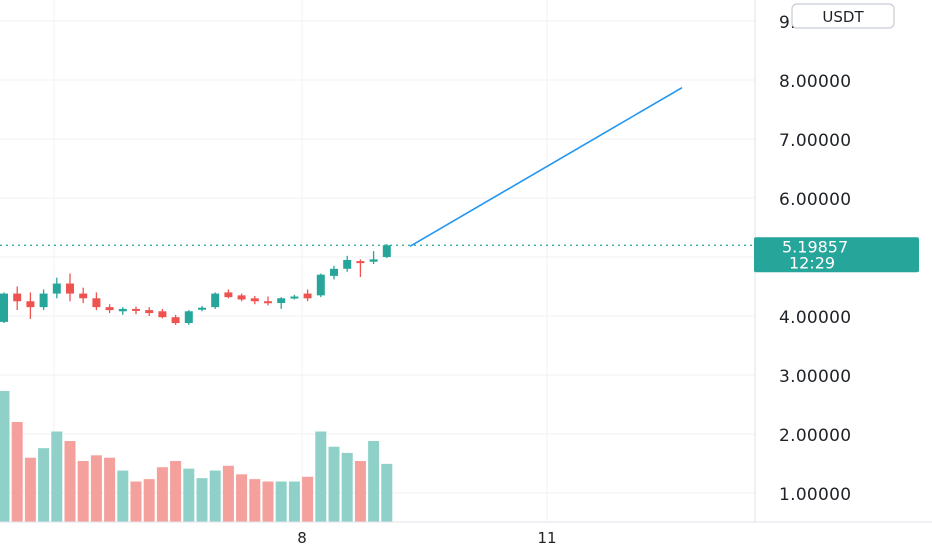 Image resolution: width=932 pixels, height=550 pixels. Describe the element at coordinates (815, 495) in the screenshot. I see `price-tick-label: 1.00000` at that location.